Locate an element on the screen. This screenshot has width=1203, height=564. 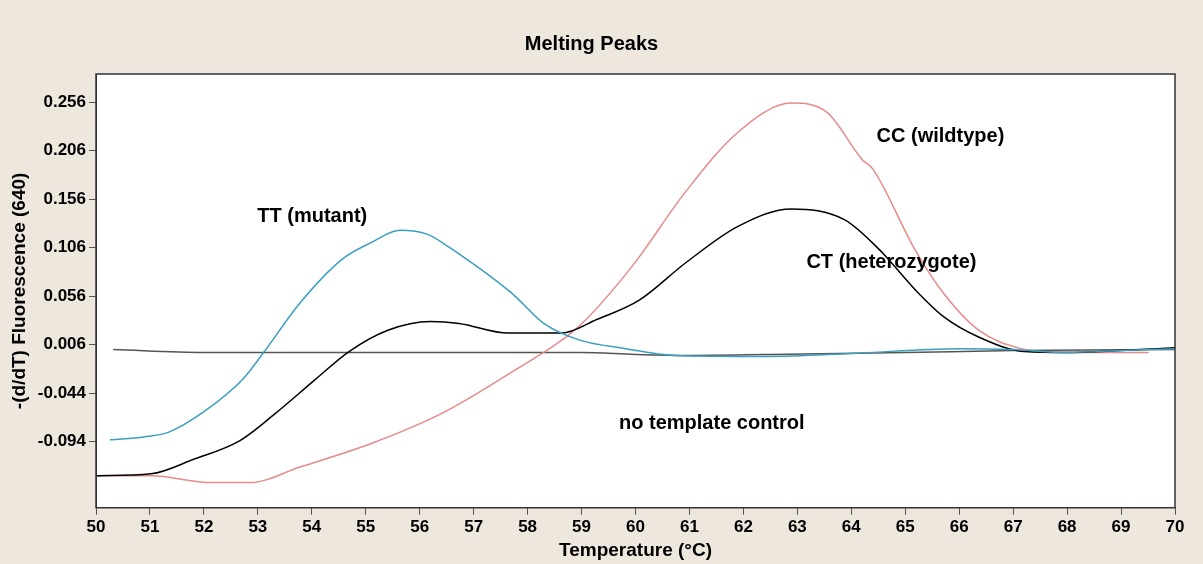
text: no template control is located at coordinates (712, 422).